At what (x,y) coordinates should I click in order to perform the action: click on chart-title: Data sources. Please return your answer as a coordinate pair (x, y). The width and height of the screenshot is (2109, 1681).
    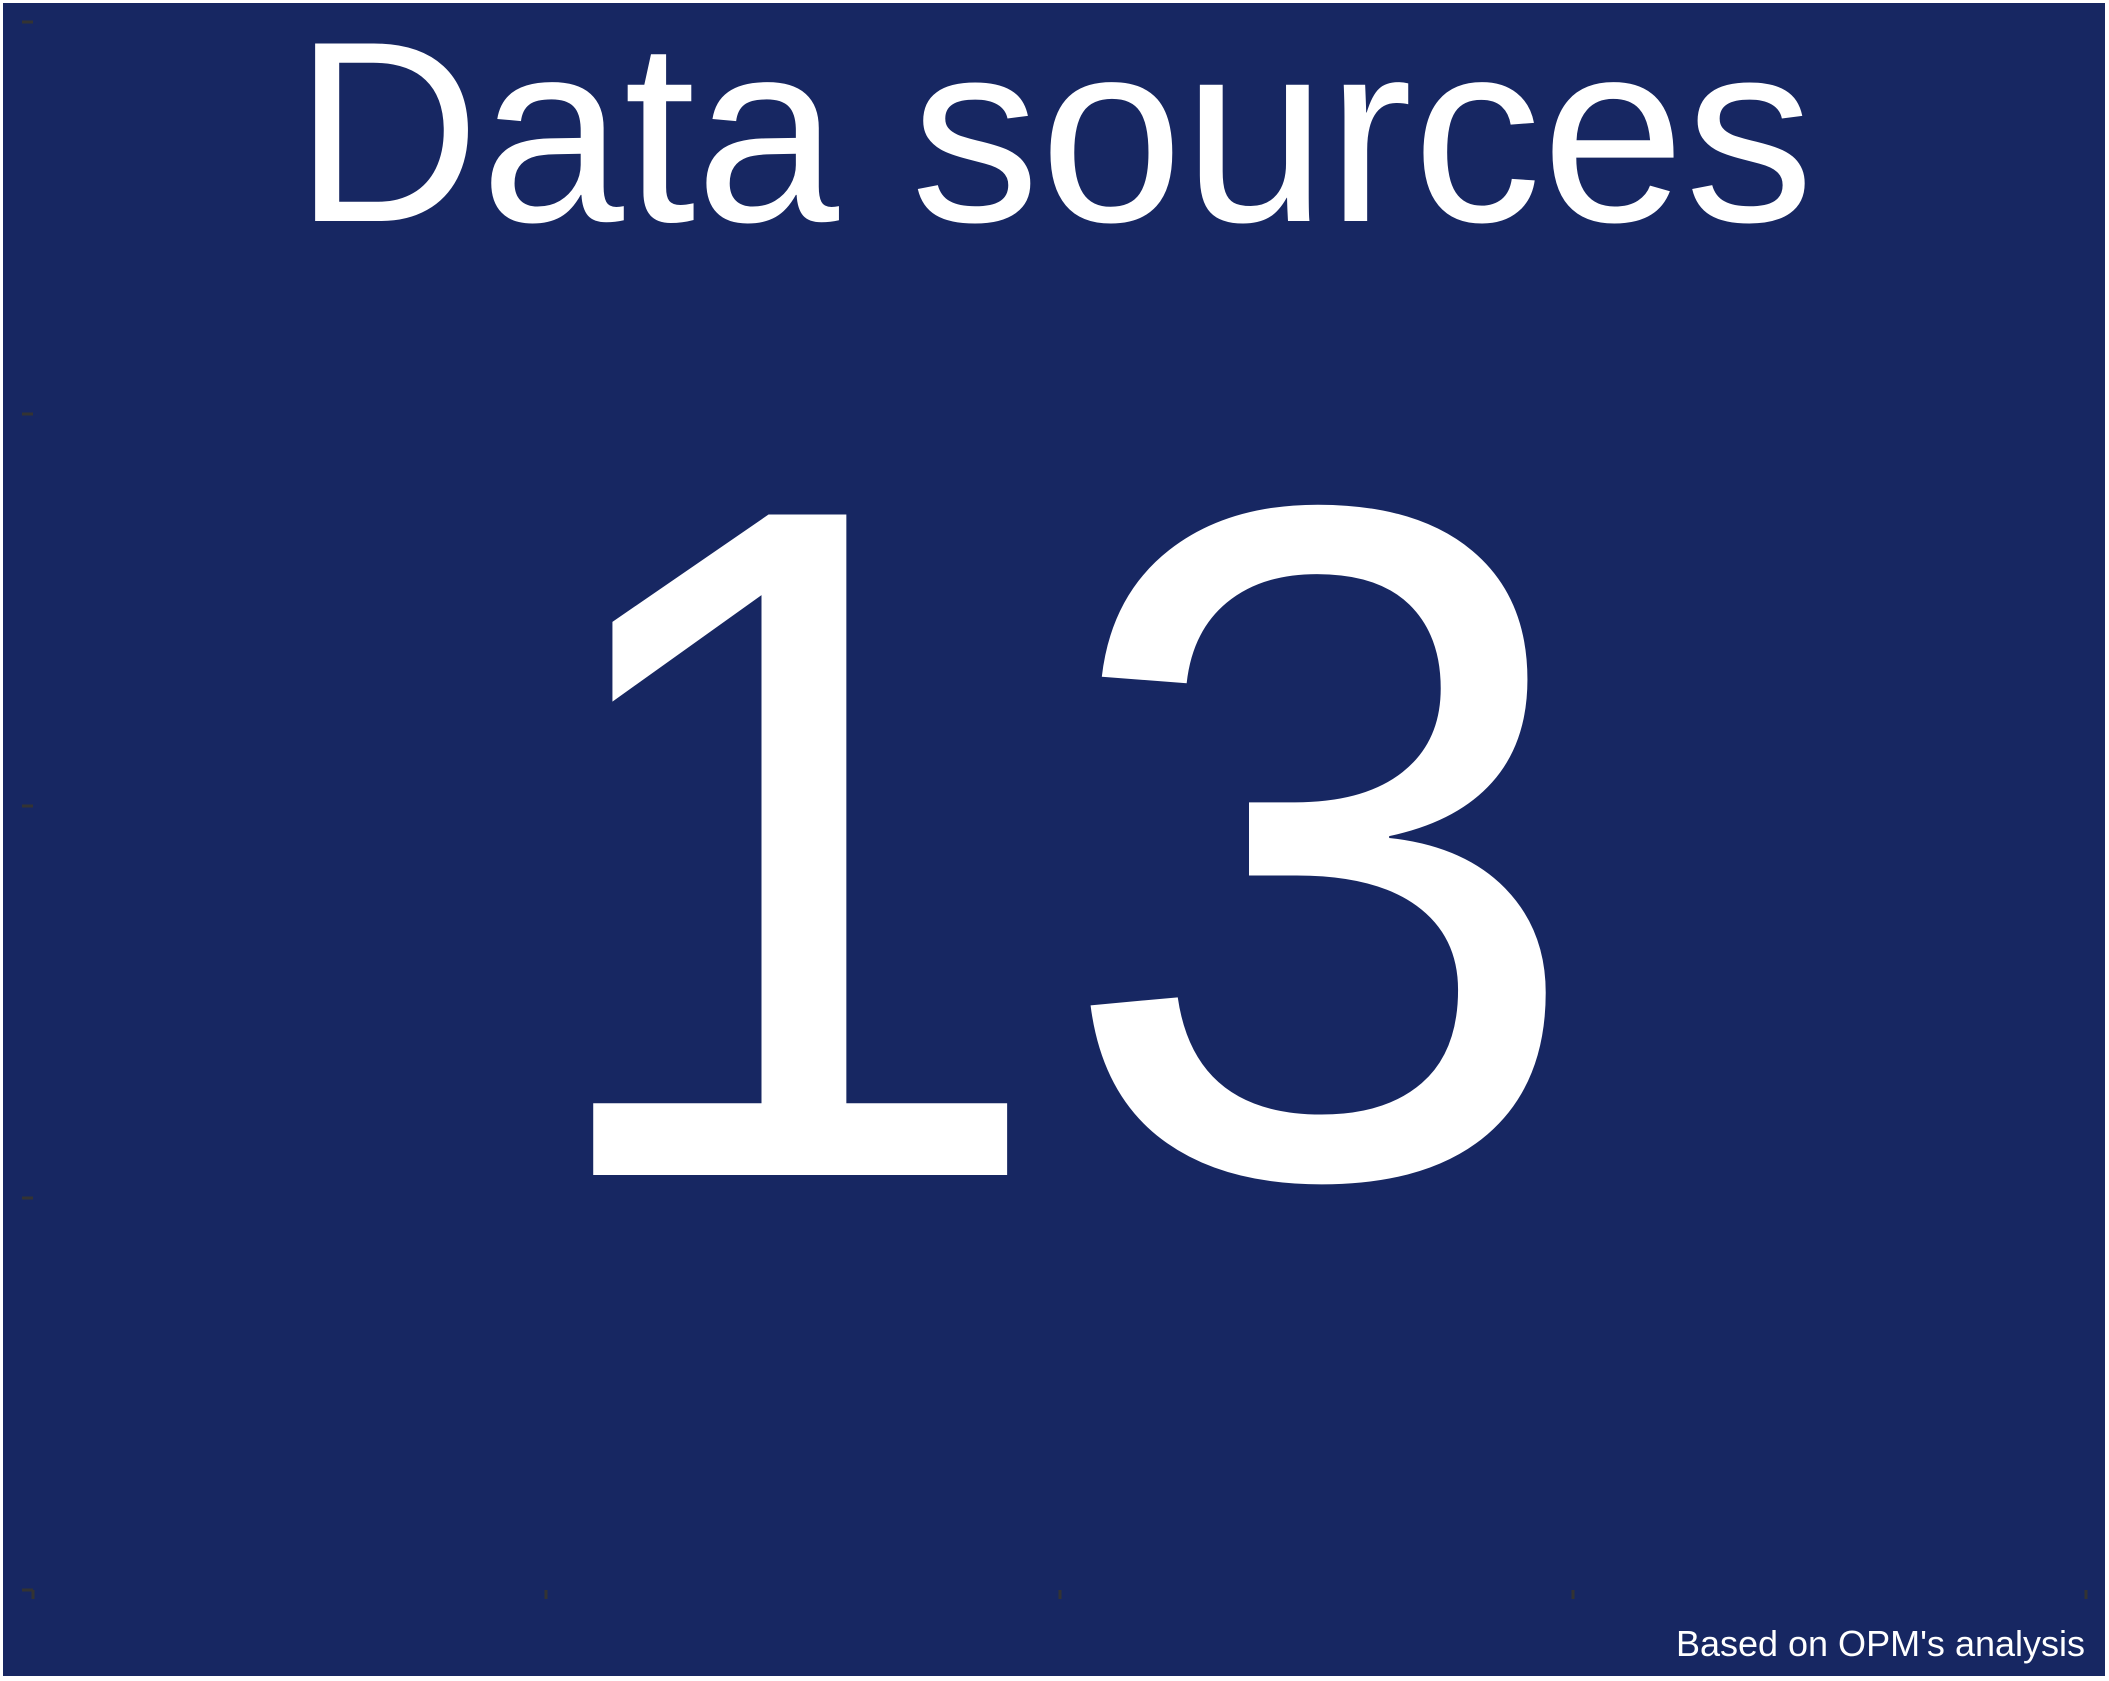
    Looking at the image, I should click on (1054, 138).